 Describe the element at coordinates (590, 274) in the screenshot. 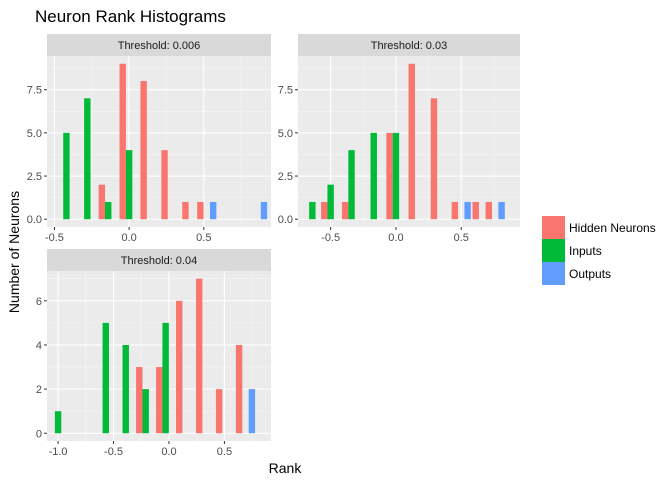

I see `legend-label: Outputs` at that location.